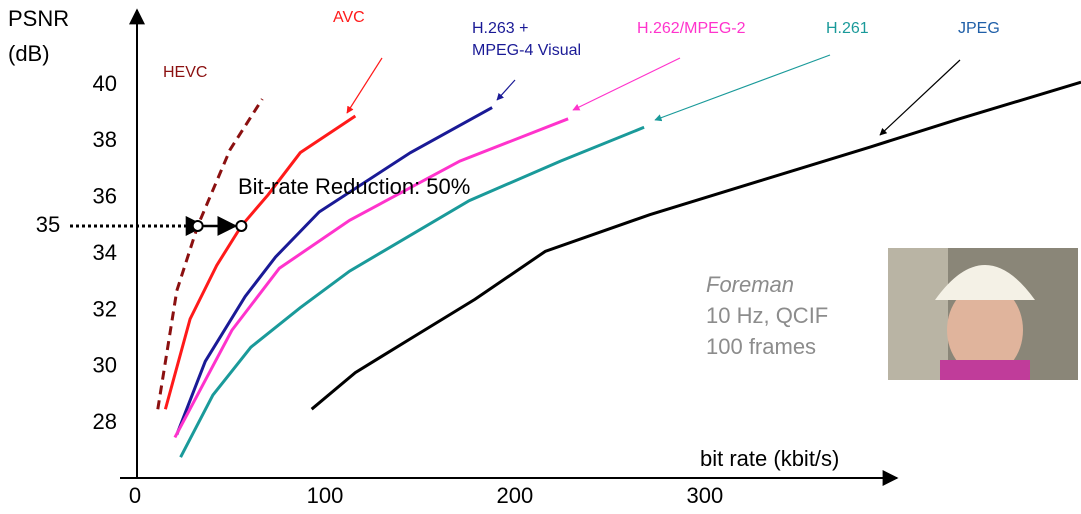 The height and width of the screenshot is (514, 1081). Describe the element at coordinates (105, 139) in the screenshot. I see `y-tick-label: 38` at that location.